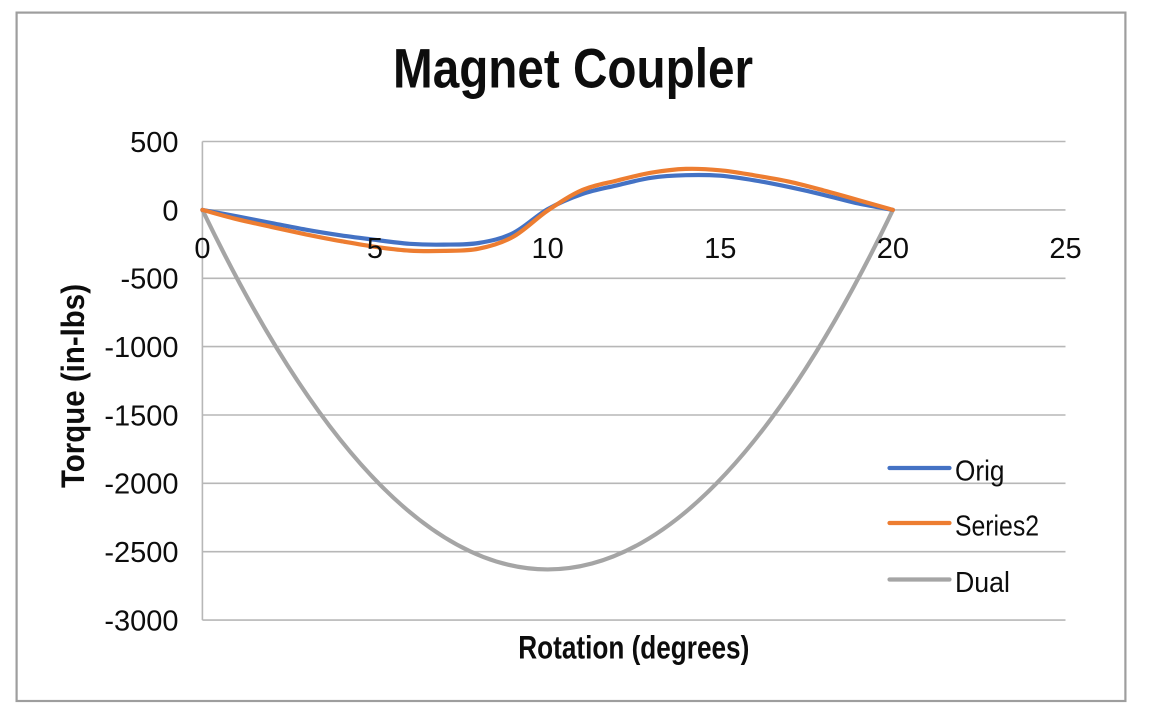 This screenshot has width=1153, height=713. What do you see at coordinates (633, 648) in the screenshot?
I see `svg-text: Rotation (degrees)` at bounding box center [633, 648].